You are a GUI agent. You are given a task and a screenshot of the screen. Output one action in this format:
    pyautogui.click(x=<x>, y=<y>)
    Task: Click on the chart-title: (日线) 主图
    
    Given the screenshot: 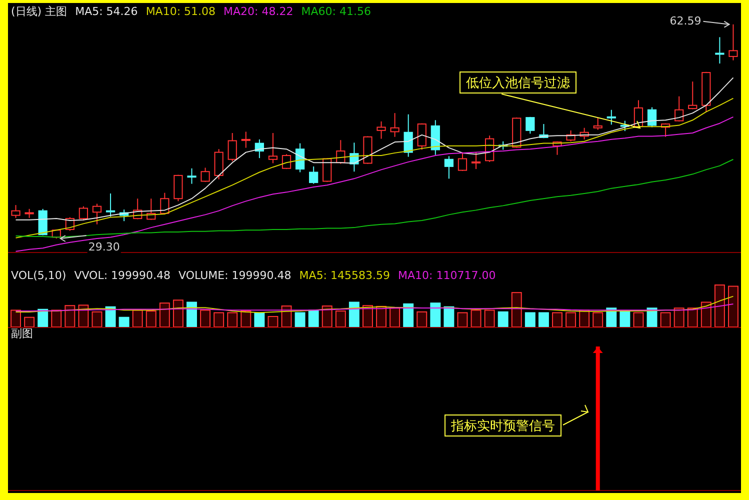 What is the action you would take?
    pyautogui.click(x=39, y=11)
    